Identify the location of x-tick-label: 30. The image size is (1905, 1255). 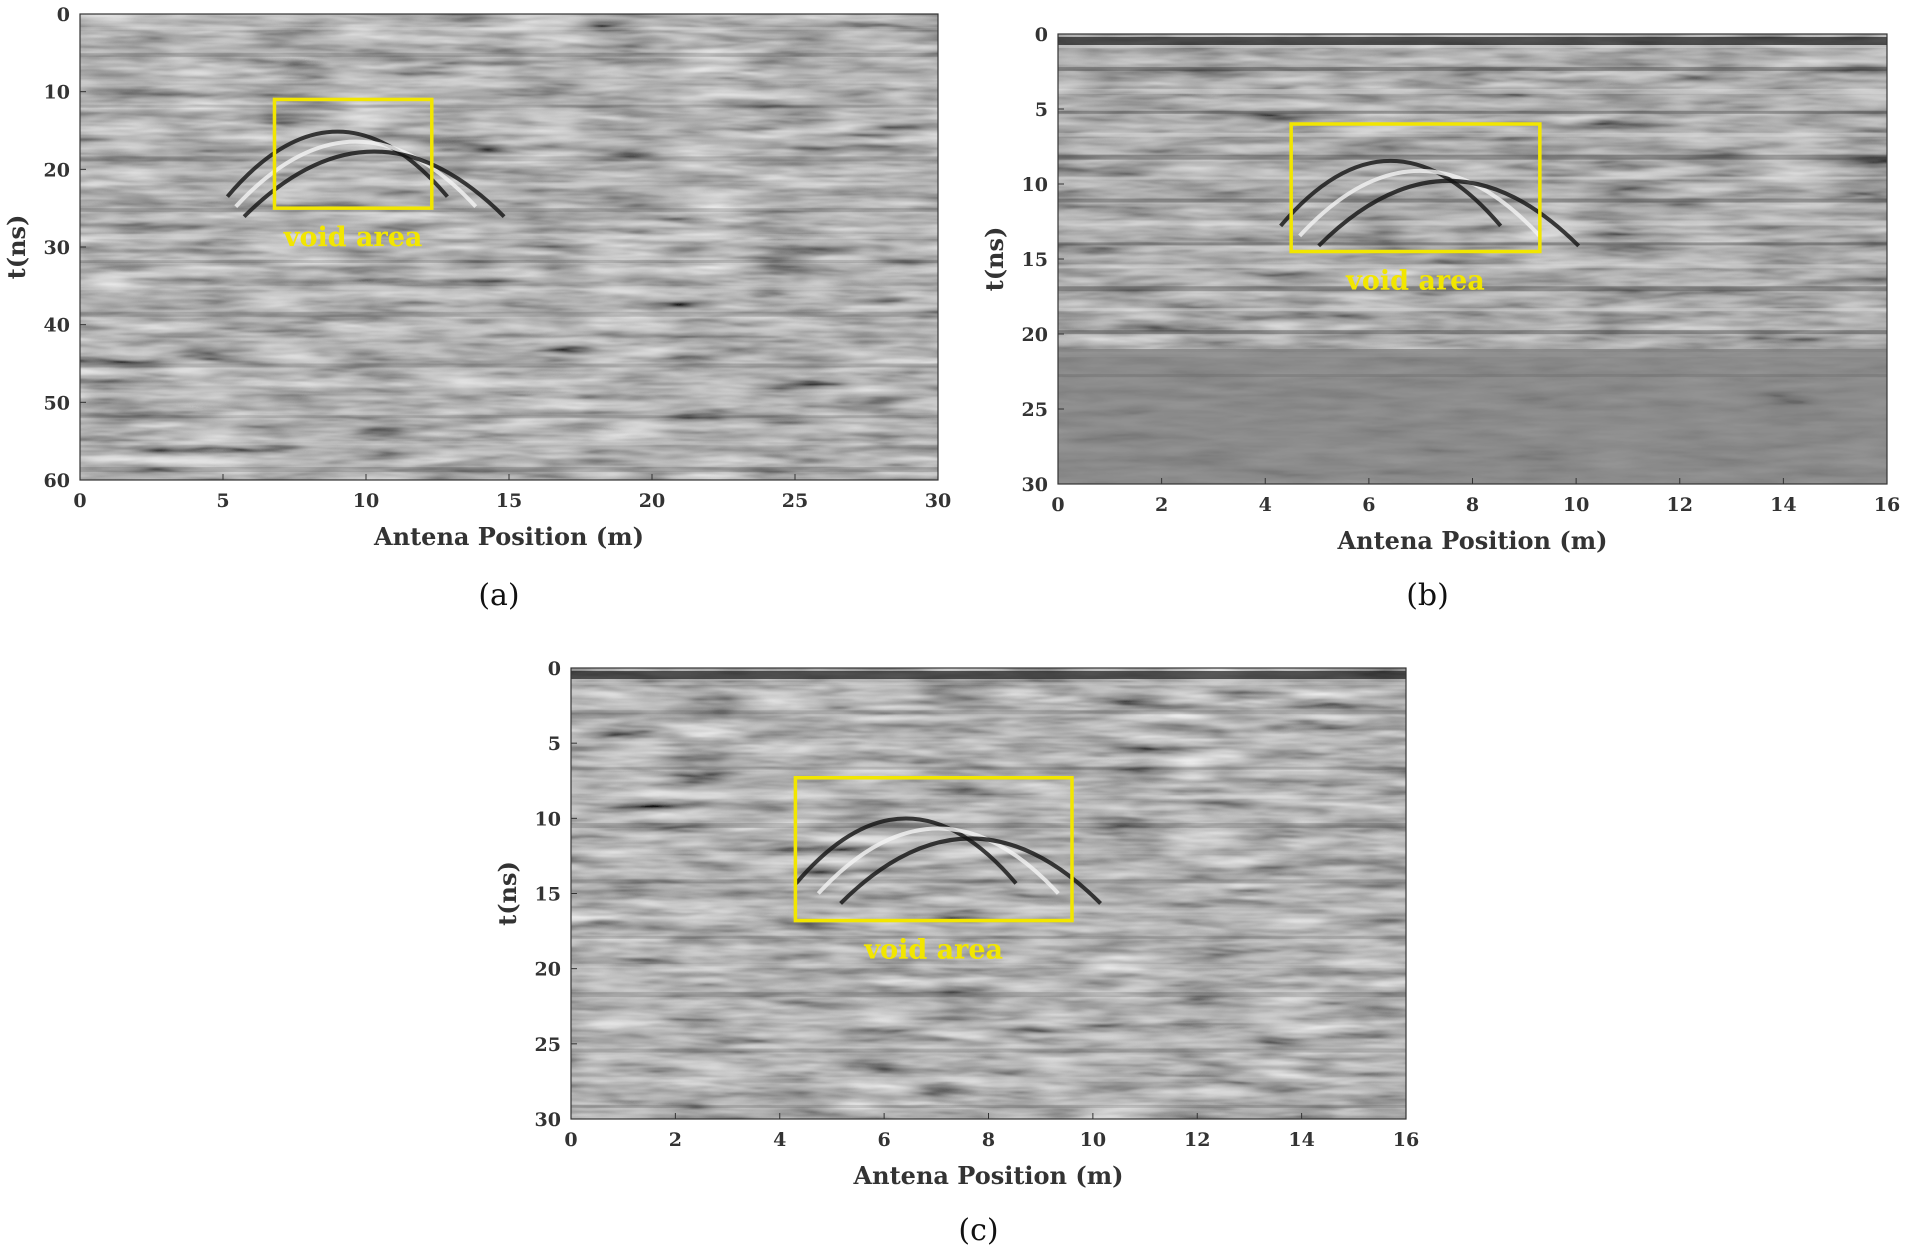
(938, 501).